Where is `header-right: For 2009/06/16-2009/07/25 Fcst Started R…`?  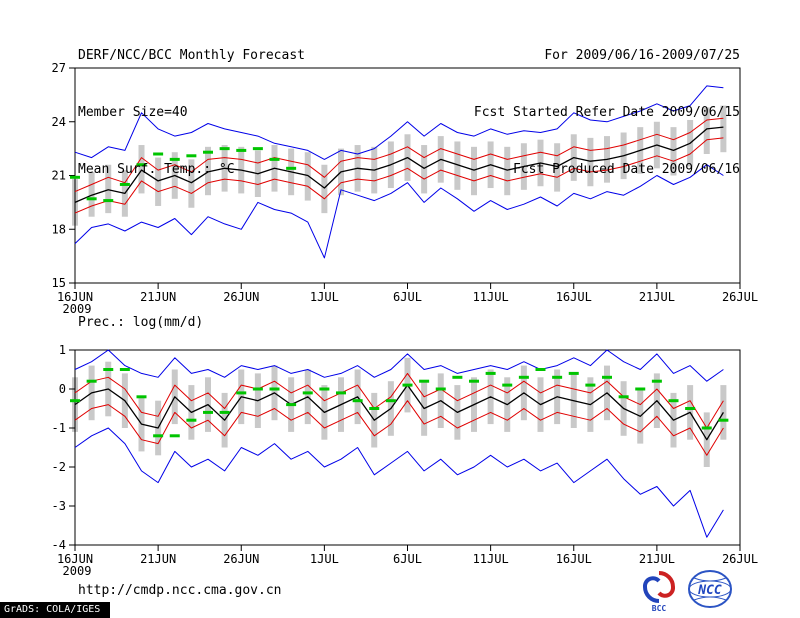
header-right: For 2009/06/16-2009/07/25 Fcst Started R… is located at coordinates (607, 112).